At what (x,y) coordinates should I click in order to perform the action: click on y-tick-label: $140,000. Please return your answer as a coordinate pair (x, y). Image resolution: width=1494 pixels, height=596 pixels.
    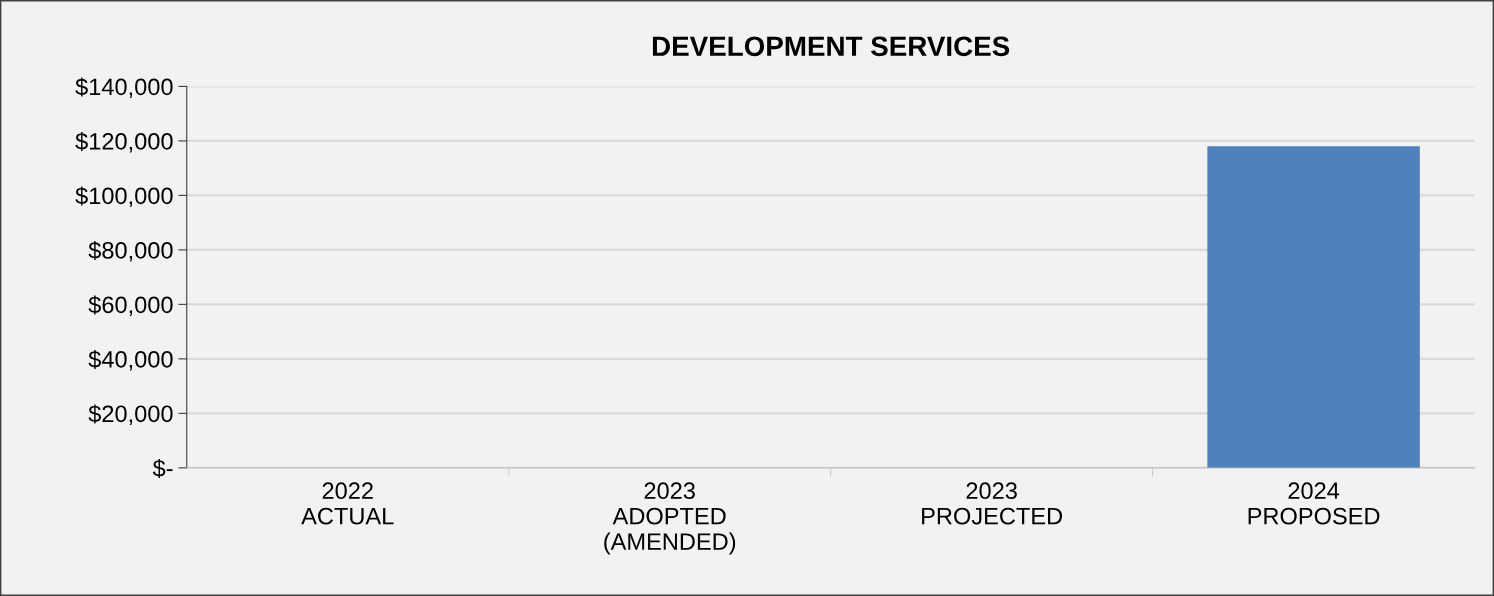
    Looking at the image, I should click on (124, 87).